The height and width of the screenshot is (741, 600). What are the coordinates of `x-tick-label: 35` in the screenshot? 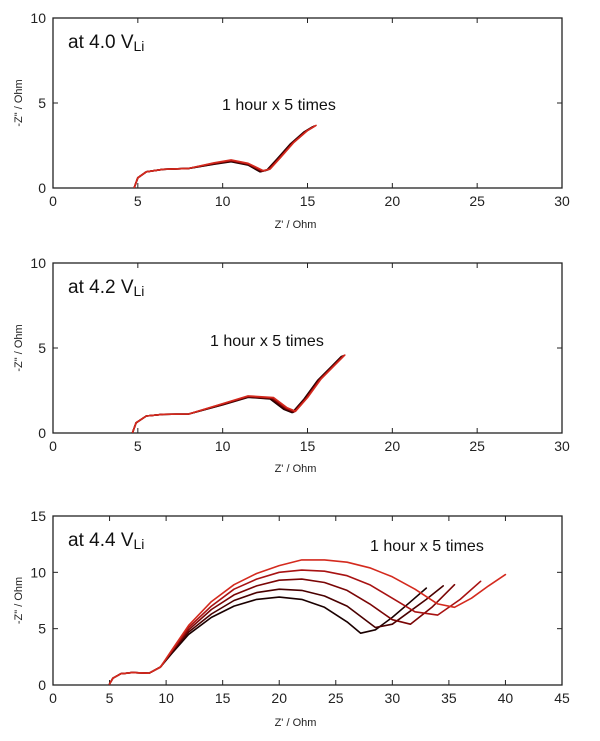 It's located at (449, 698).